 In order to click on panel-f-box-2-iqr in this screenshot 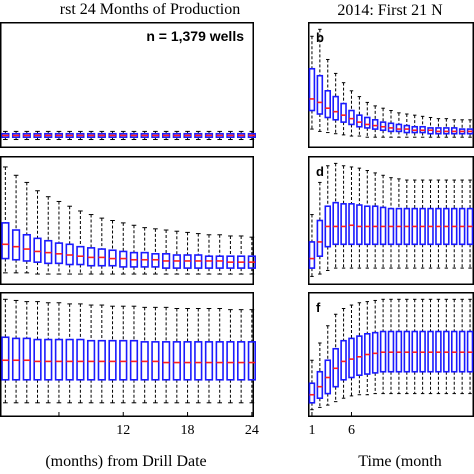, I will do `click(320, 385)`.